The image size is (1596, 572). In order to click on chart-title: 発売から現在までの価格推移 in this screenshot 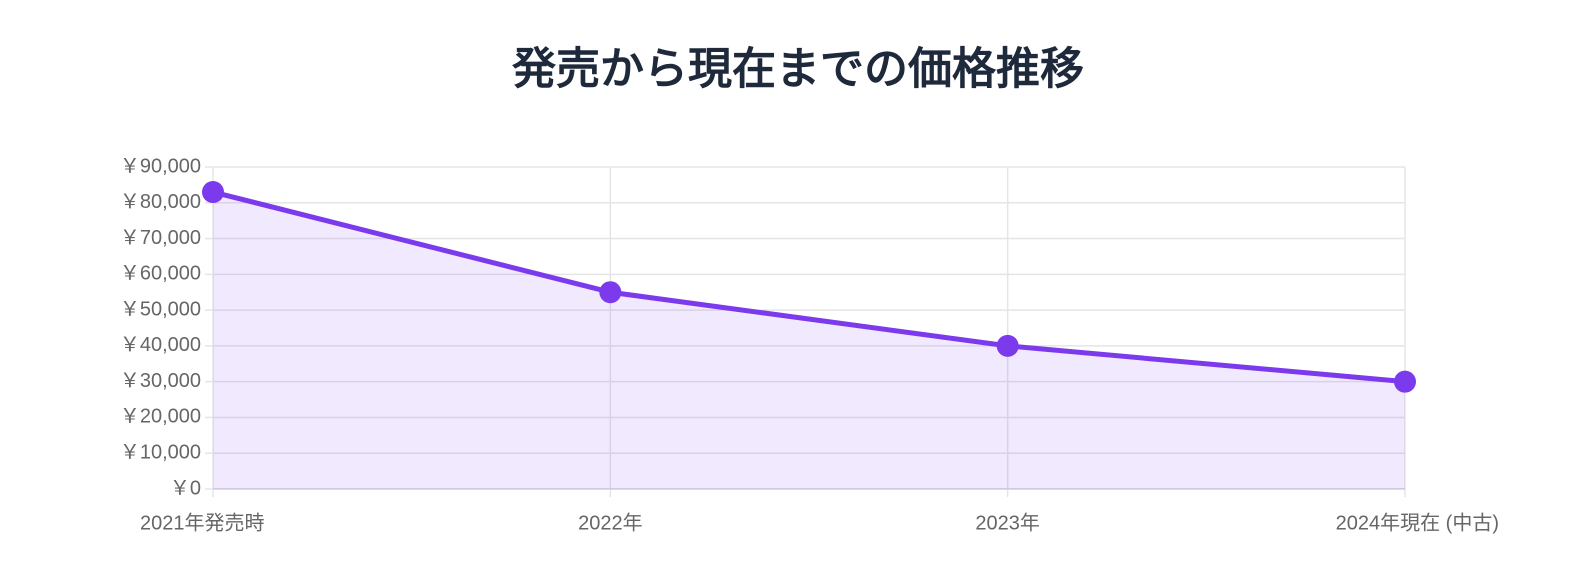, I will do `click(797, 69)`.